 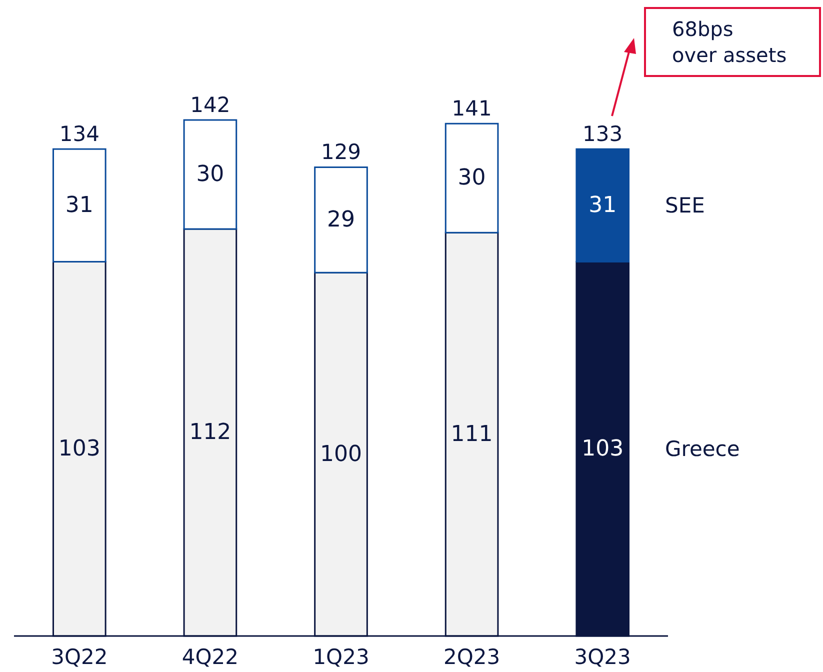 I want to click on total-label: 134, so click(x=79, y=134).